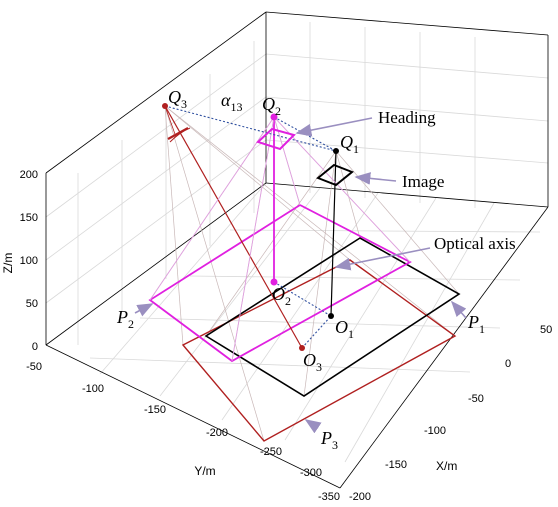  Describe the element at coordinates (475, 243) in the screenshot. I see `optical-axis-label: Optical axis` at that location.